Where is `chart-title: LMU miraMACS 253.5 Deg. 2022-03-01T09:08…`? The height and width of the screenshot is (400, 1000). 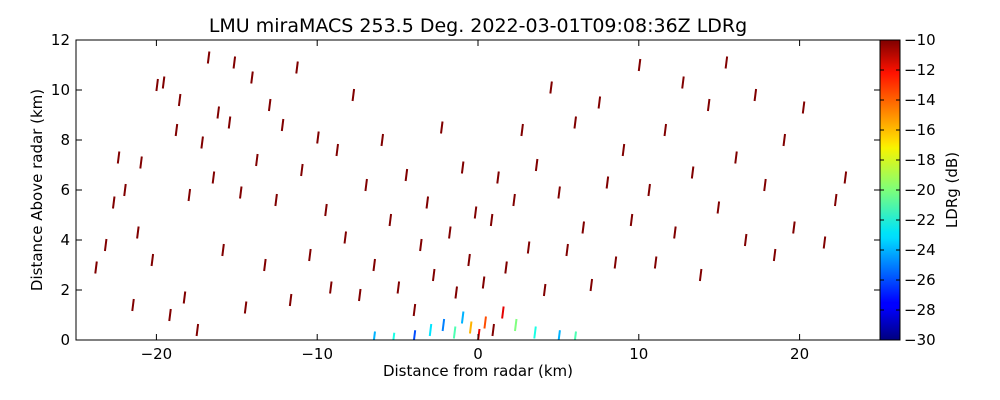
chart-title: LMU miraMACS 253.5 Deg. 2022-03-01T09:08… is located at coordinates (478, 26).